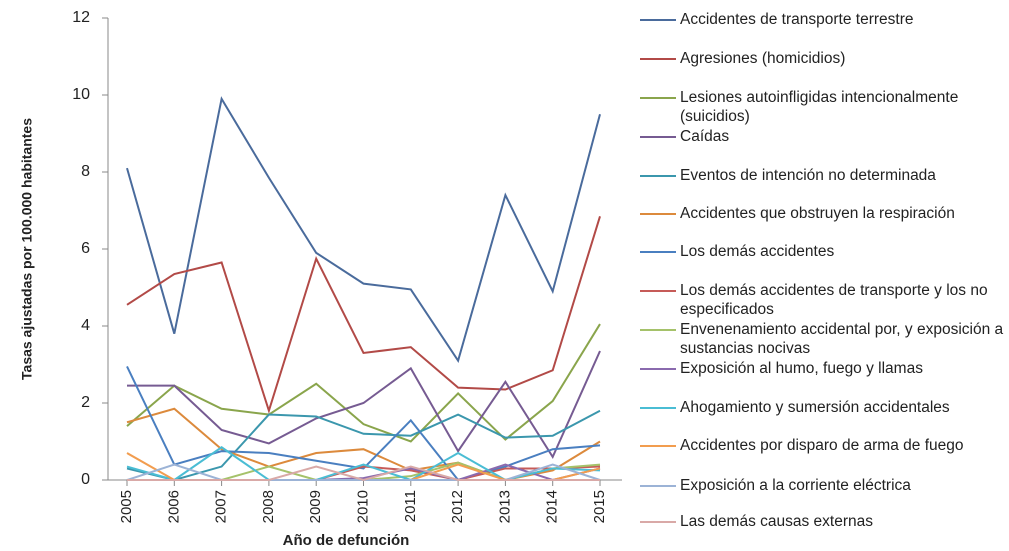  What do you see at coordinates (85, 171) in the screenshot?
I see `y-tick-label: 8` at bounding box center [85, 171].